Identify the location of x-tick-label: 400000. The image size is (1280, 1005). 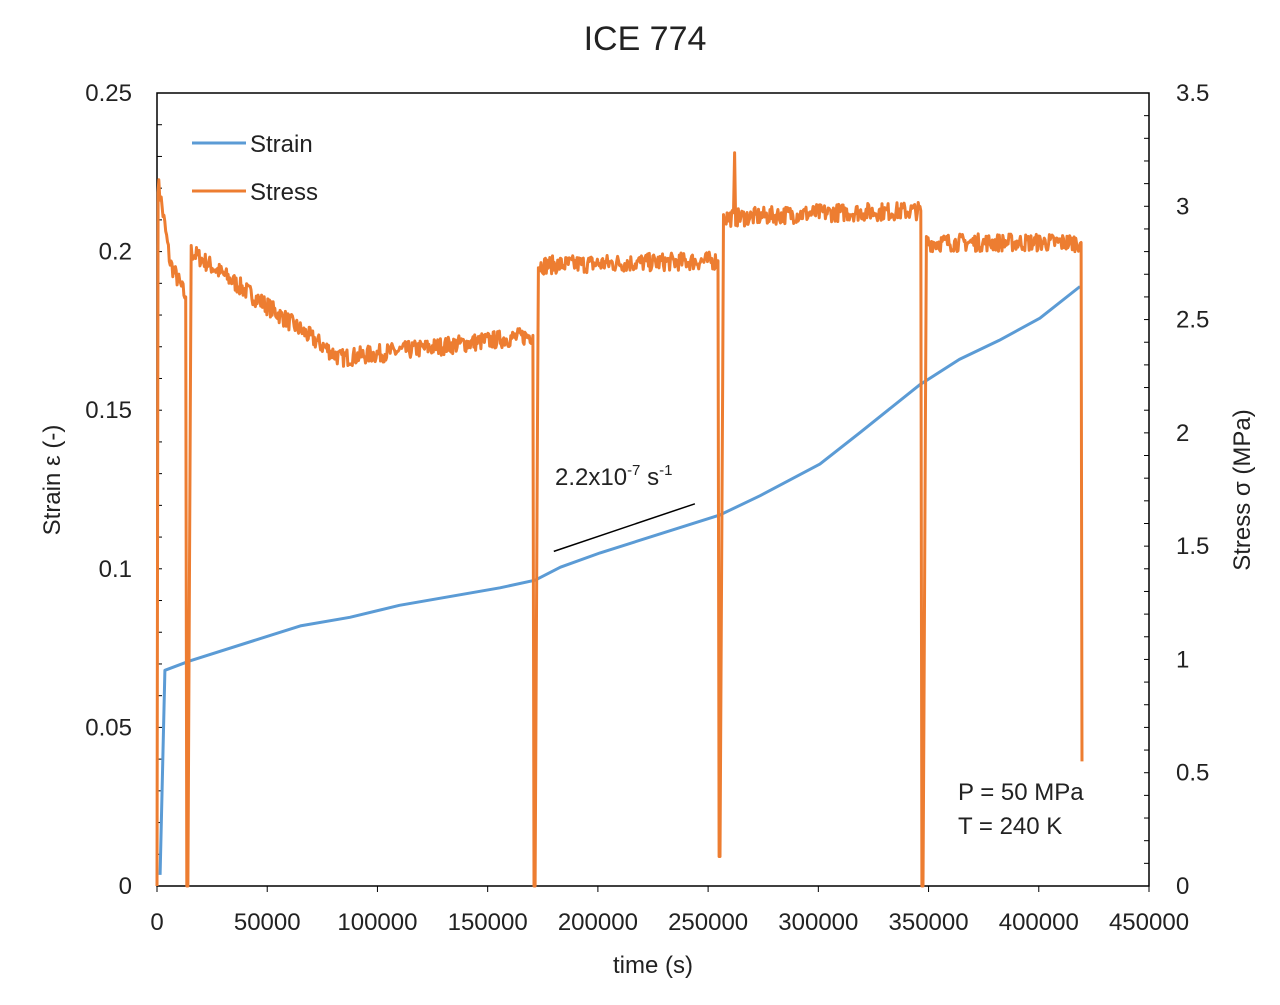
(1039, 922).